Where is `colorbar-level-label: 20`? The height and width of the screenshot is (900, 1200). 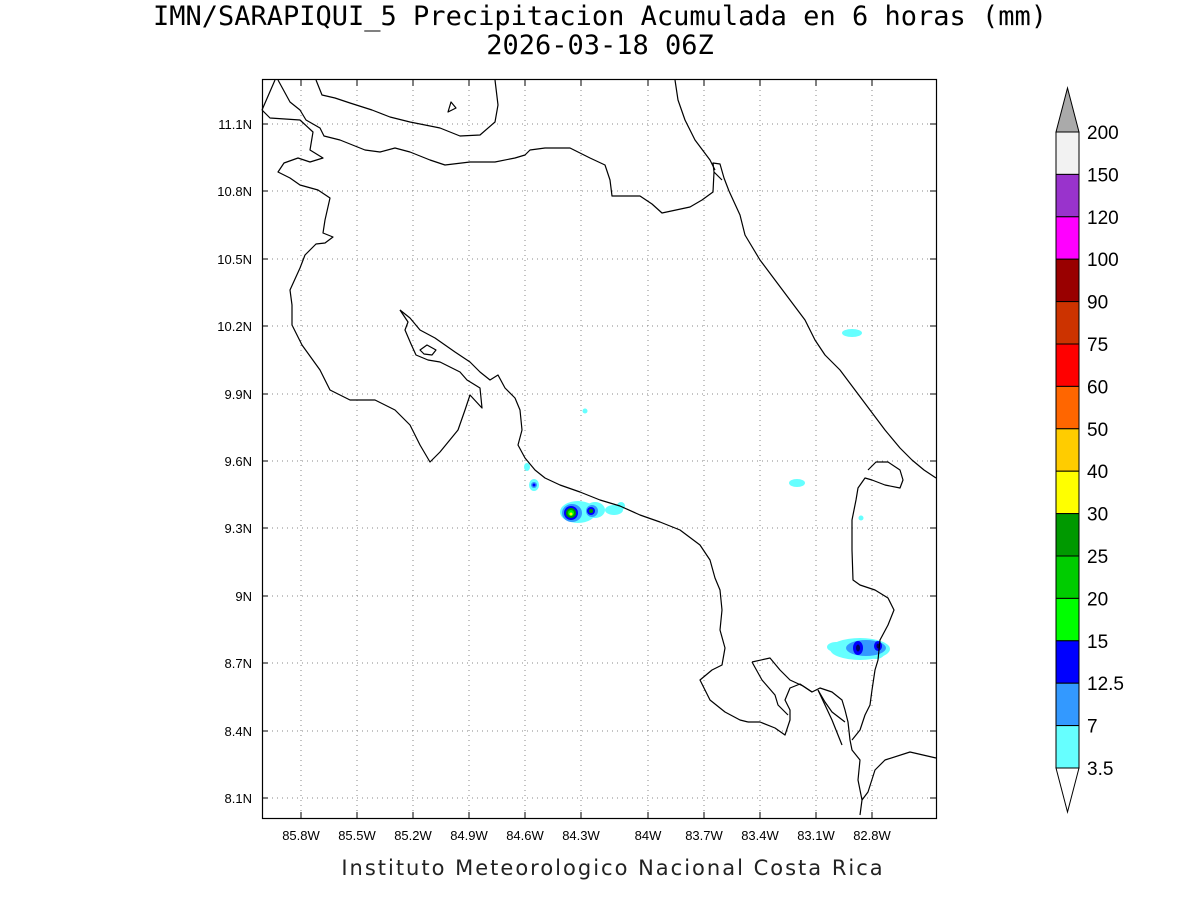
colorbar-level-label: 20 is located at coordinates (1097, 599).